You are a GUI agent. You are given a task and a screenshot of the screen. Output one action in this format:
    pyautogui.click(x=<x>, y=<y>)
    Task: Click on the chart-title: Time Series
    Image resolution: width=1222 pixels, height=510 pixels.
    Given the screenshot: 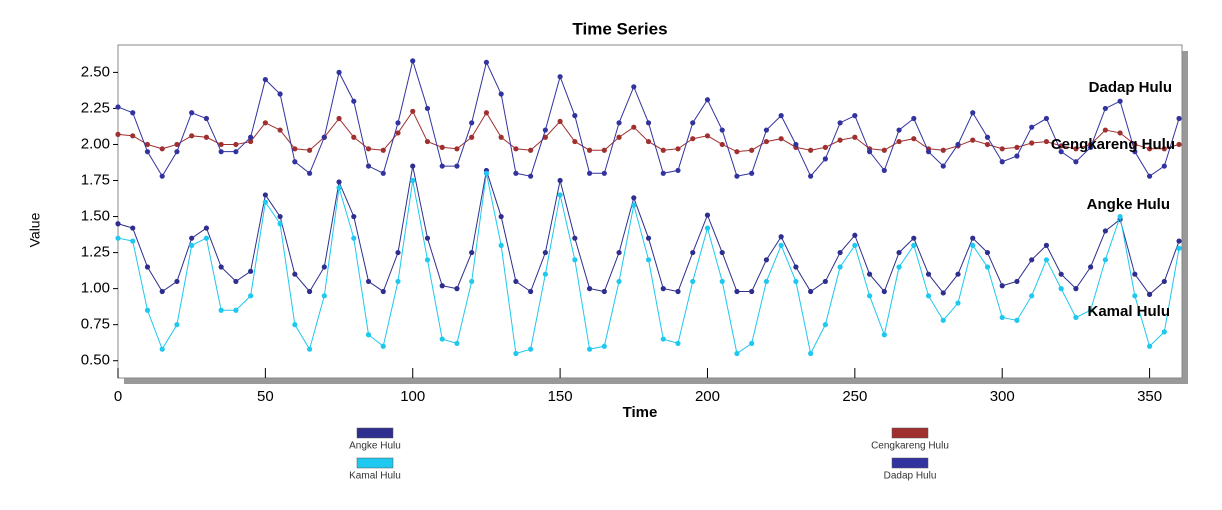 What is the action you would take?
    pyautogui.click(x=619, y=28)
    